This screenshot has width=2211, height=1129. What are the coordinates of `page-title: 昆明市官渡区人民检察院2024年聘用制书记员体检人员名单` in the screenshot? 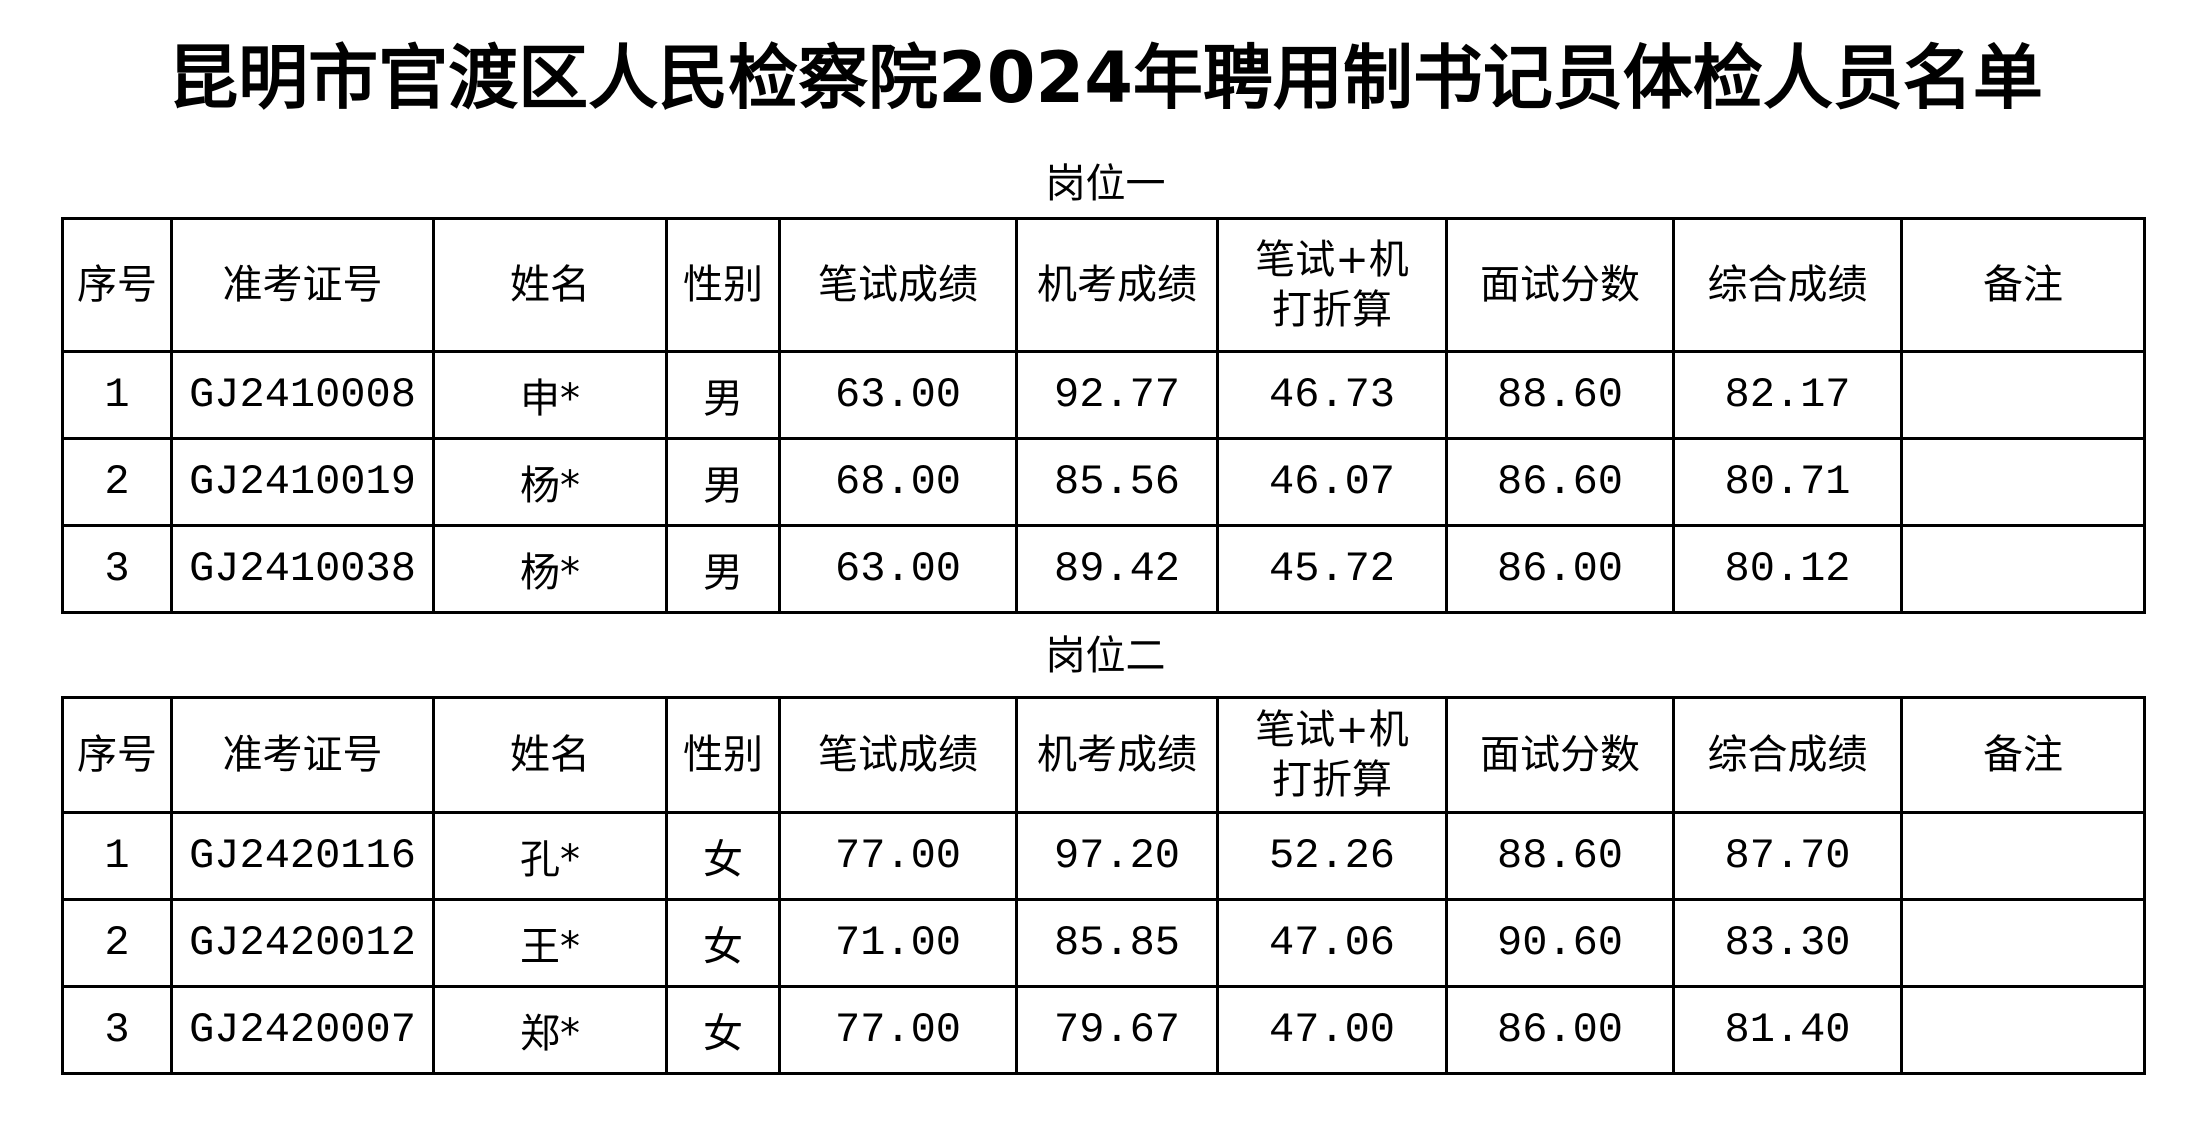 It's located at (1105, 78).